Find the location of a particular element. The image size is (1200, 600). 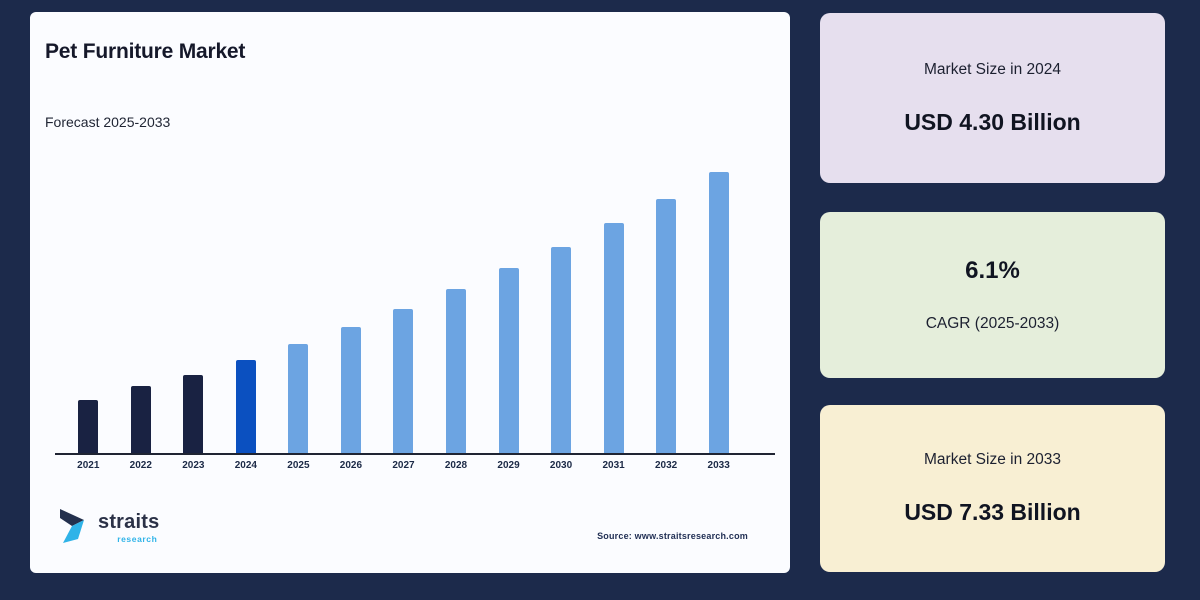

axis-label-2028: 2028 is located at coordinates (456, 465).